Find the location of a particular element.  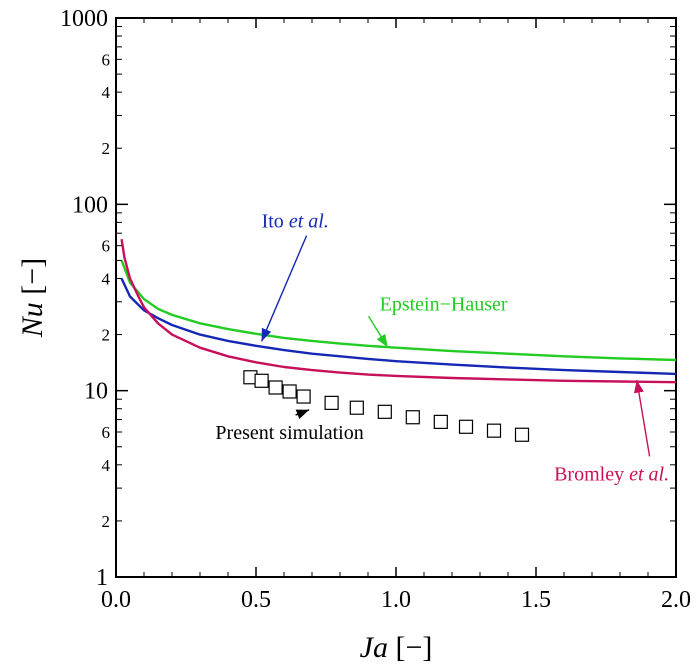

annotation-label-main: Bromley is located at coordinates (591, 474).